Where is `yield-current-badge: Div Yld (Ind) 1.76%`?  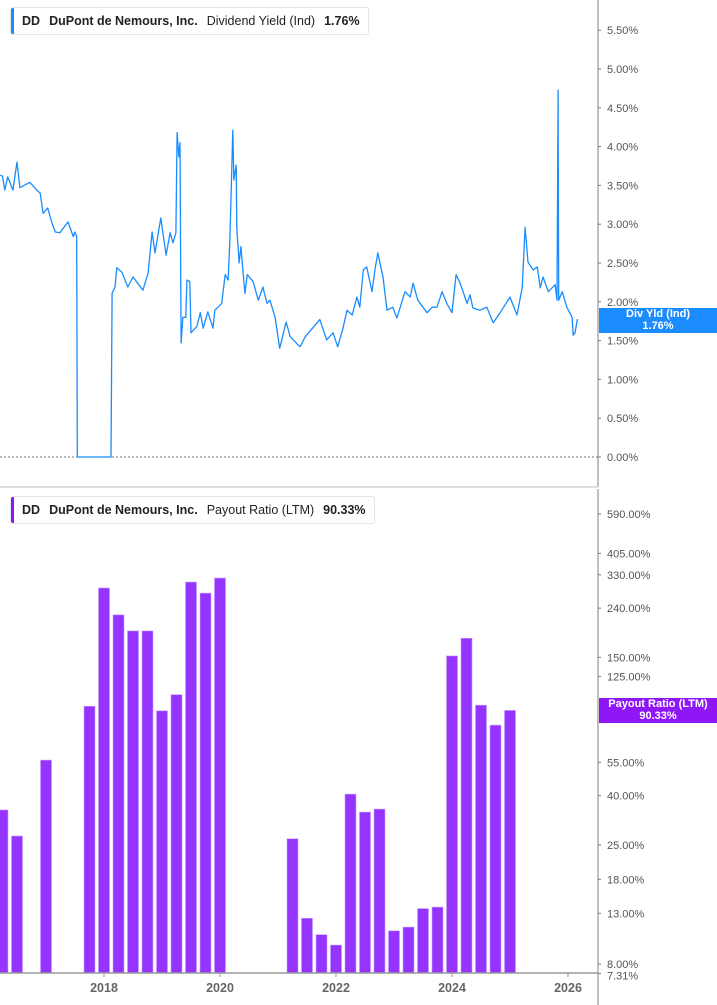 yield-current-badge: Div Yld (Ind) 1.76% is located at coordinates (658, 320).